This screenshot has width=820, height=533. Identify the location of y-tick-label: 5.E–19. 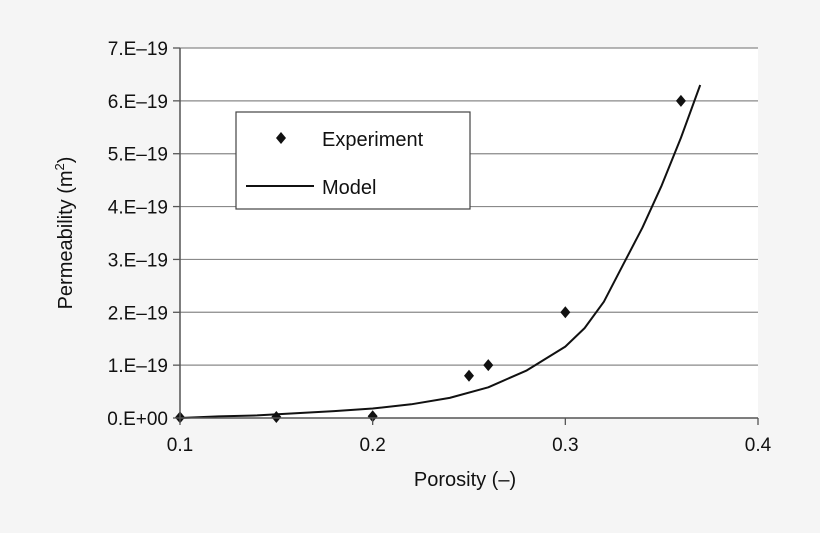
(138, 155).